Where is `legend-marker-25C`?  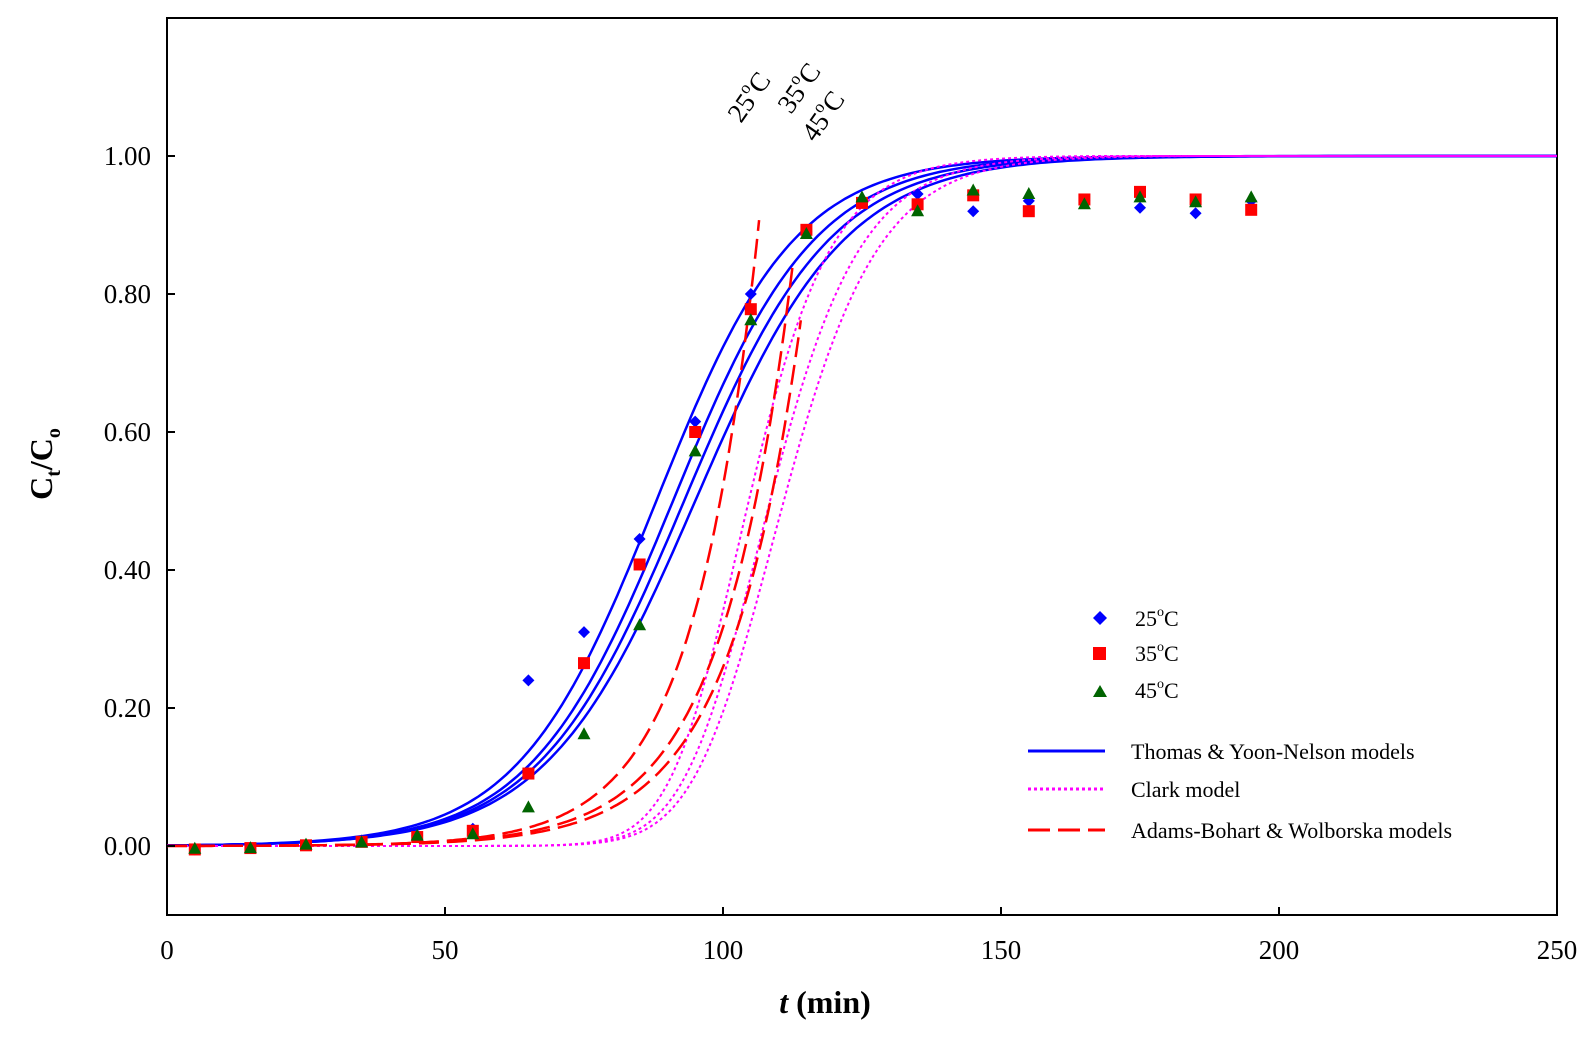
legend-marker-25C is located at coordinates (1100, 618).